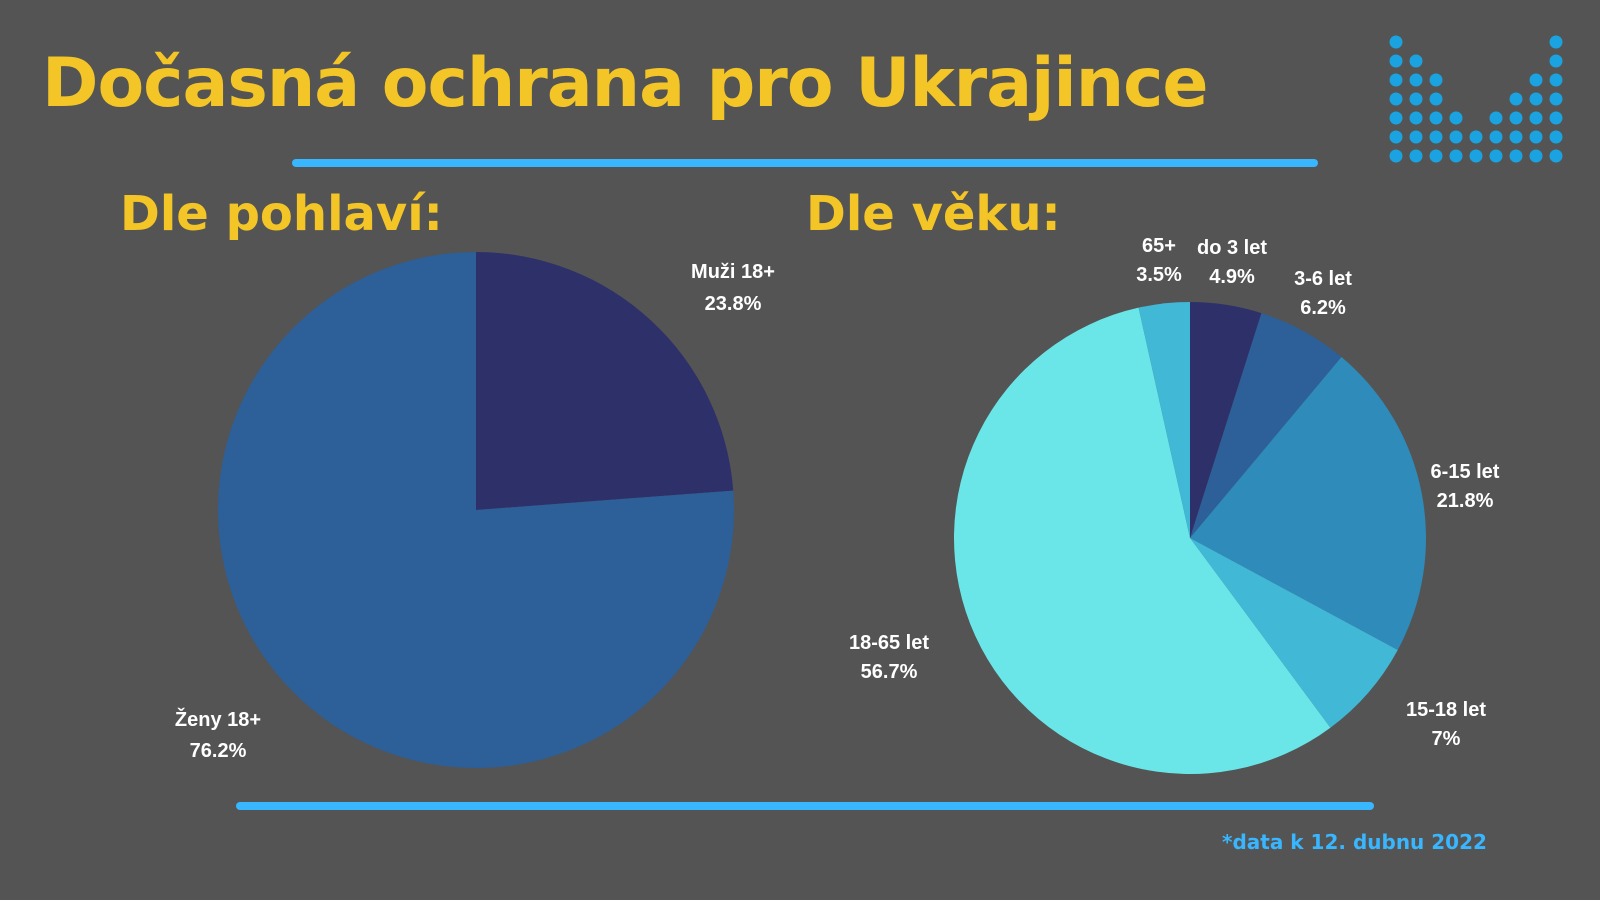 The height and width of the screenshot is (900, 1600). I want to click on slice-value-18-65-let: 56.7%, so click(889, 672).